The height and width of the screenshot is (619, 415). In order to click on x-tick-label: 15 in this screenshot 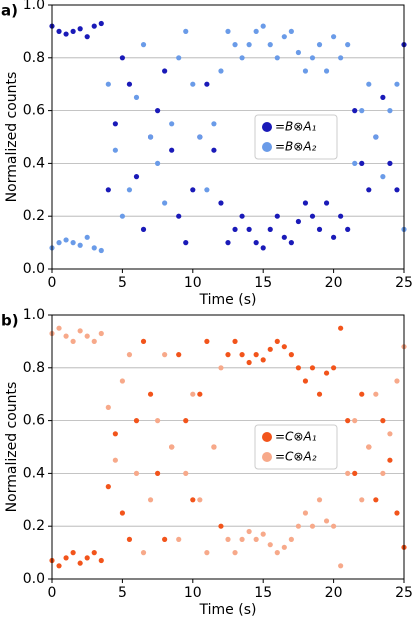, I will do `click(263, 593)`.